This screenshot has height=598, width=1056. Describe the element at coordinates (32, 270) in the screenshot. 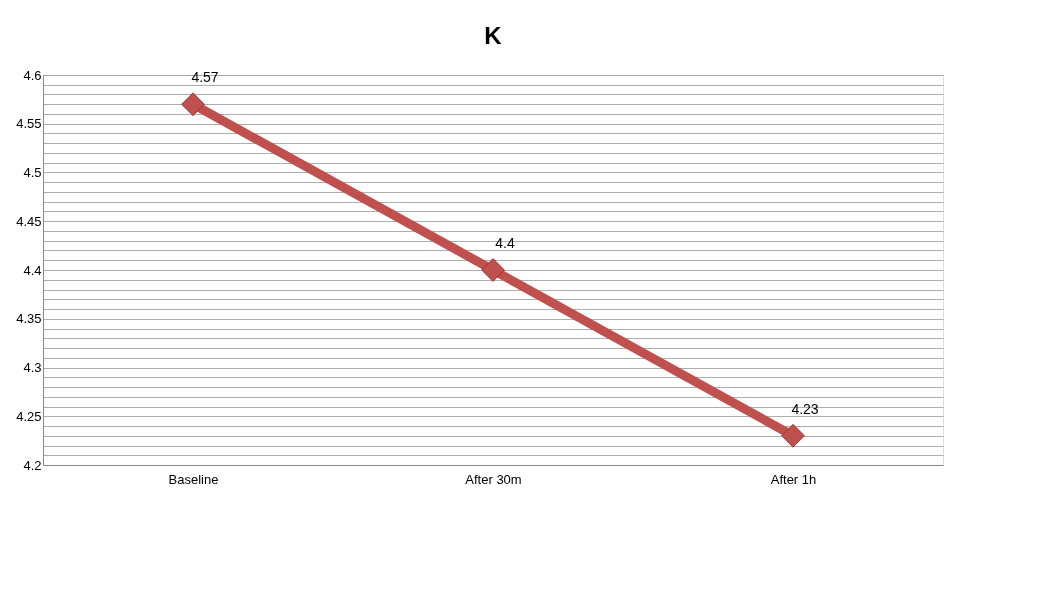

I see `y-tick-label: 4.4` at that location.